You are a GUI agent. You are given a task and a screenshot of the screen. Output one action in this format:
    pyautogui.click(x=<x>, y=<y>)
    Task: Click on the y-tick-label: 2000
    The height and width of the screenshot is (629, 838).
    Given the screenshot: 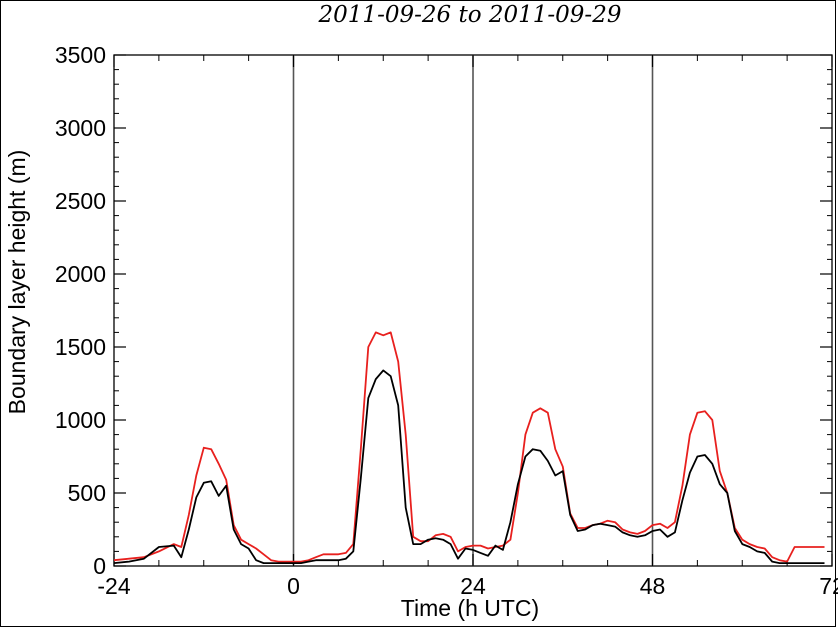 What is the action you would take?
    pyautogui.click(x=80, y=274)
    